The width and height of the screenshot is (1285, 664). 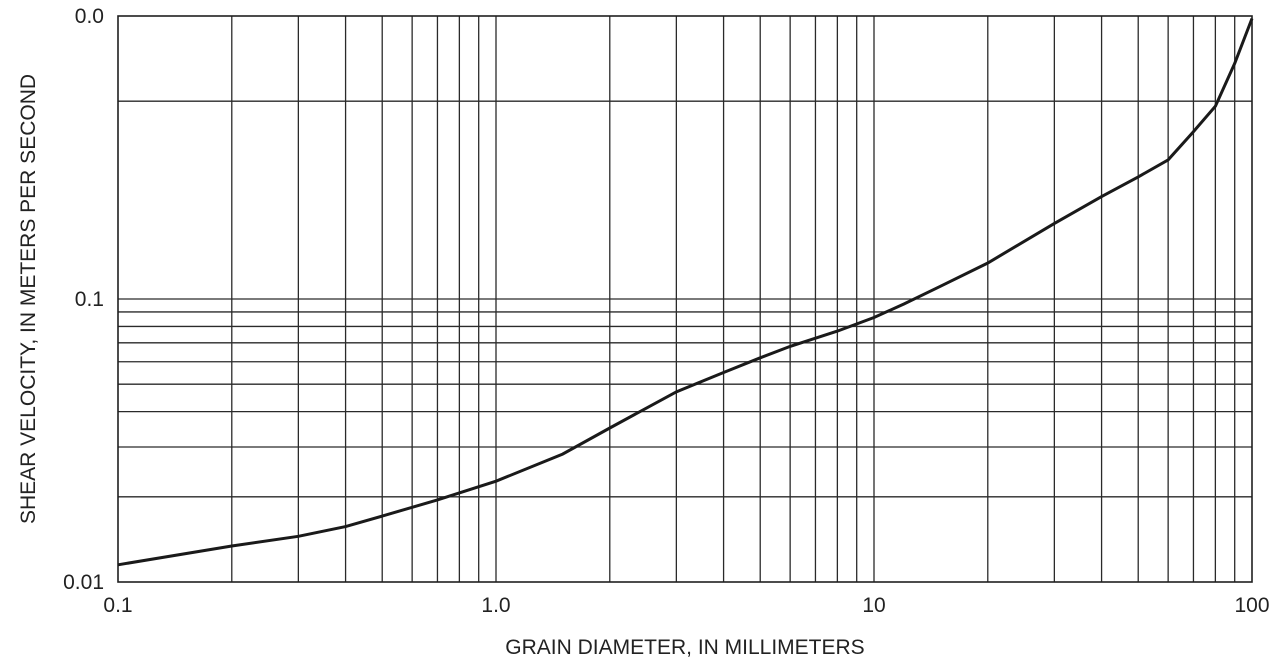 I want to click on x-axis-label: GRAIN DIAMETER, IN MILLIMETERS, so click(x=684, y=647).